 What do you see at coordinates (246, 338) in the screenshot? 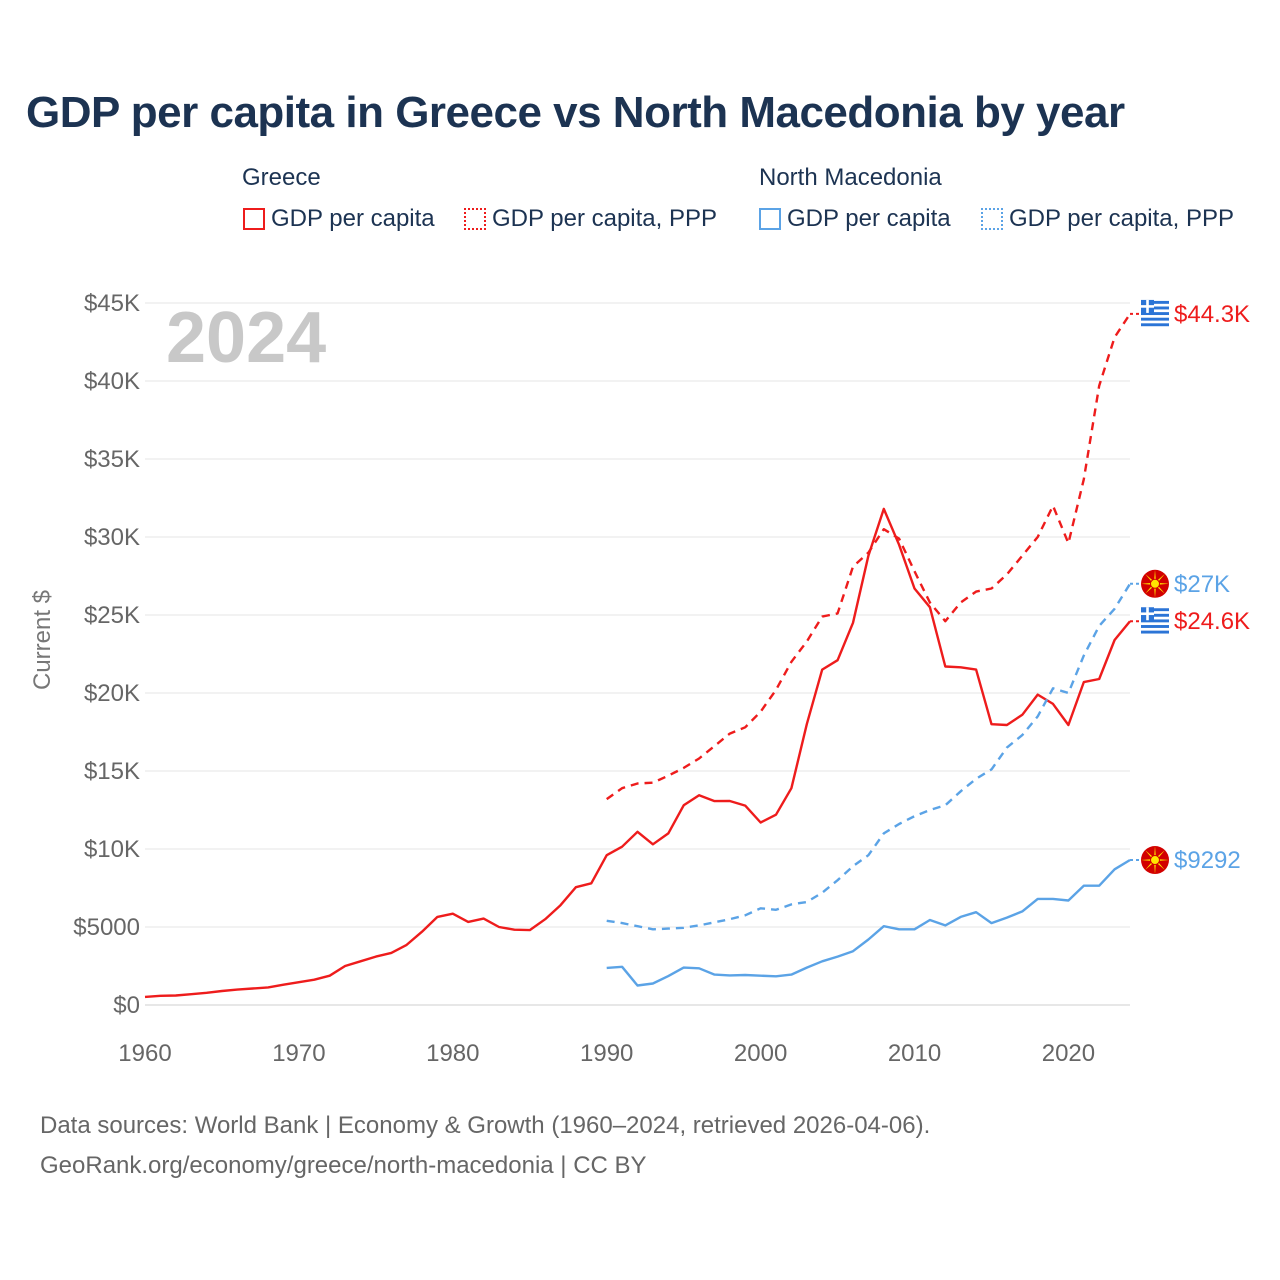
I see `year-watermark: 2024` at bounding box center [246, 338].